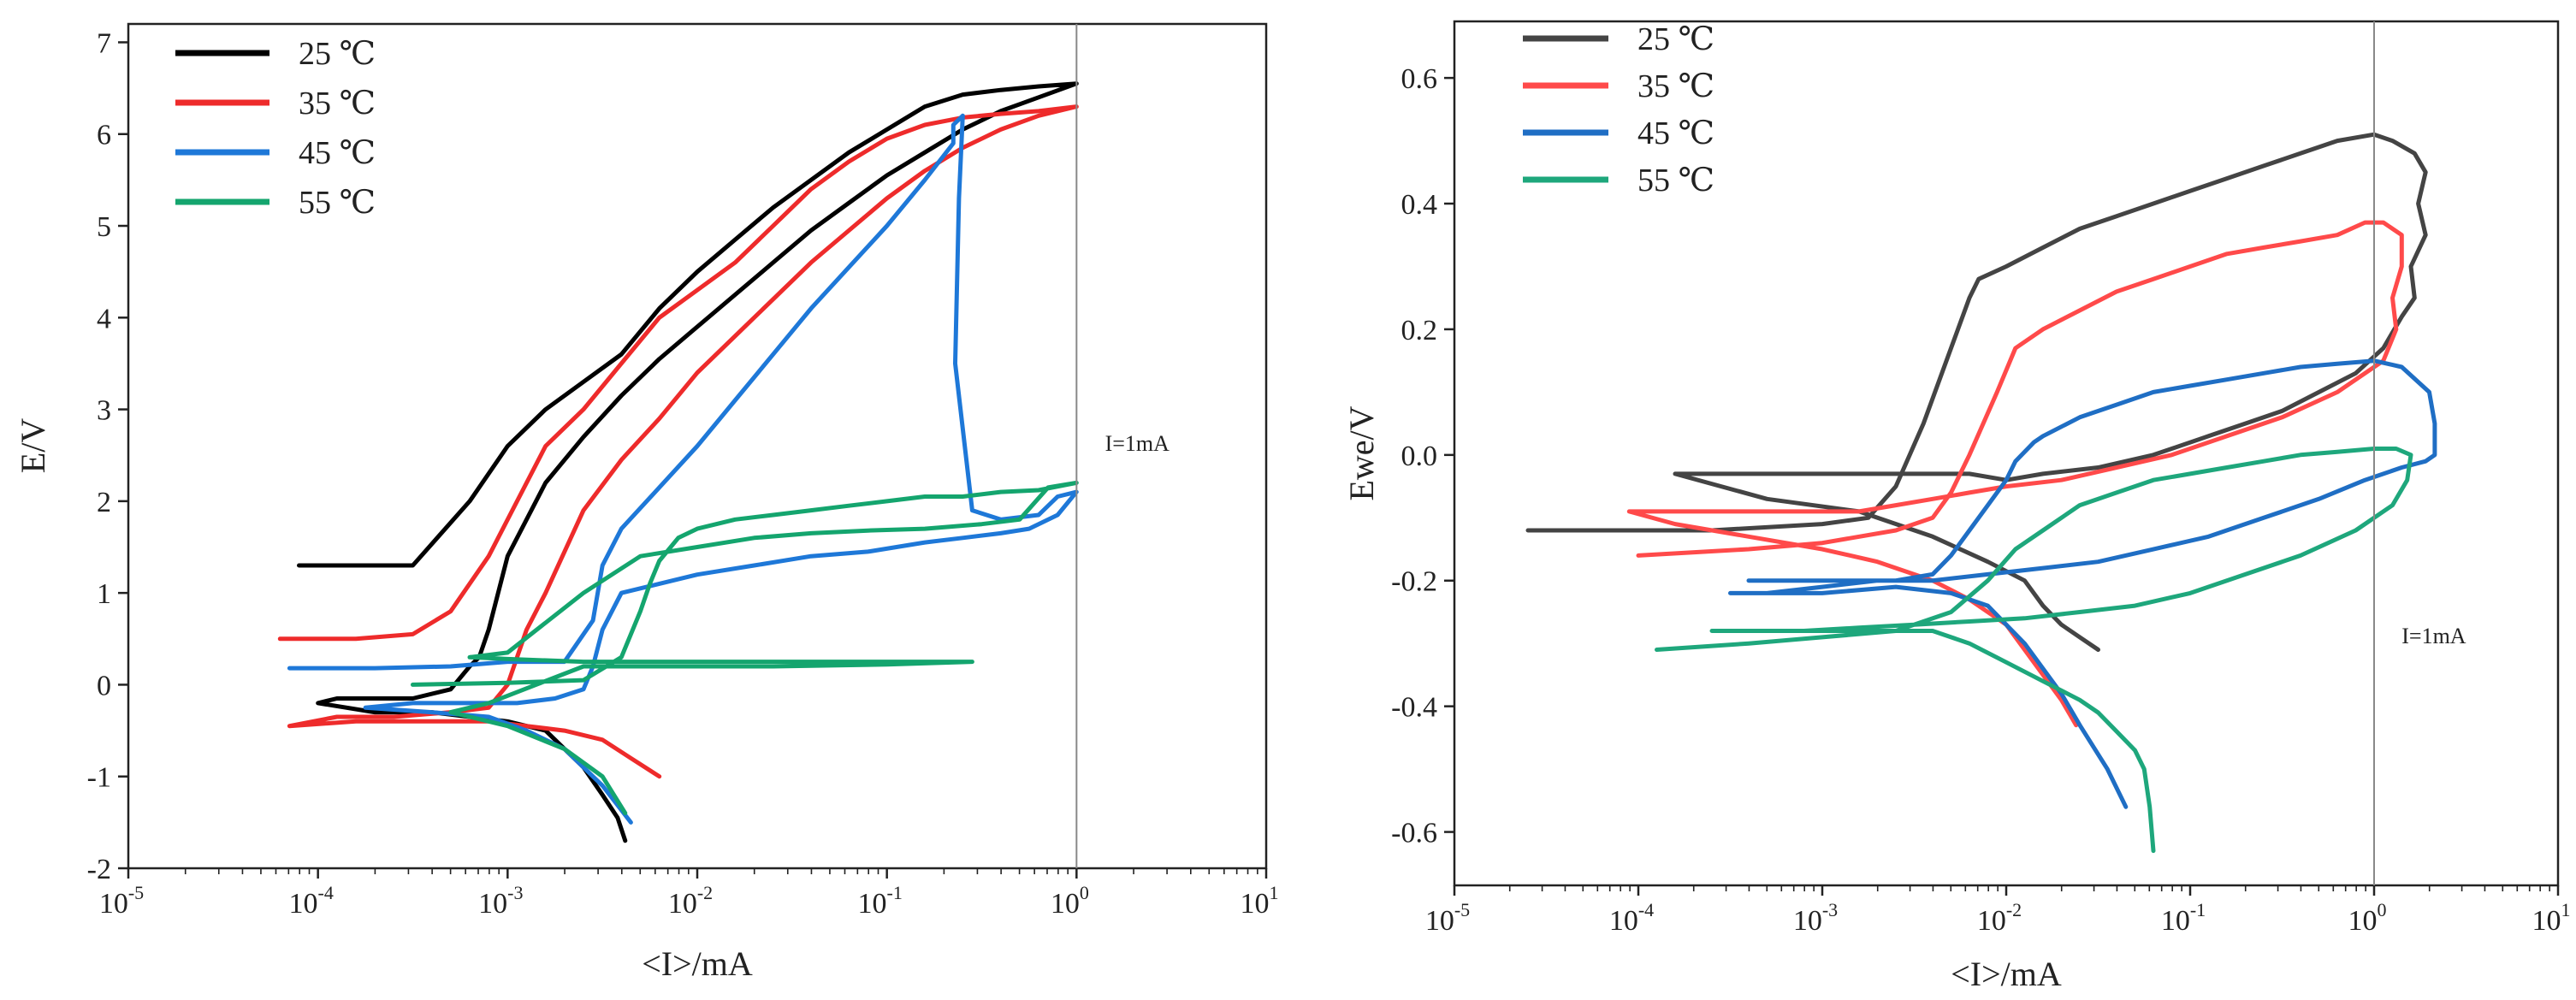 Image resolution: width=2576 pixels, height=1000 pixels. I want to click on right-y-tick-label: -0.4, so click(1414, 708).